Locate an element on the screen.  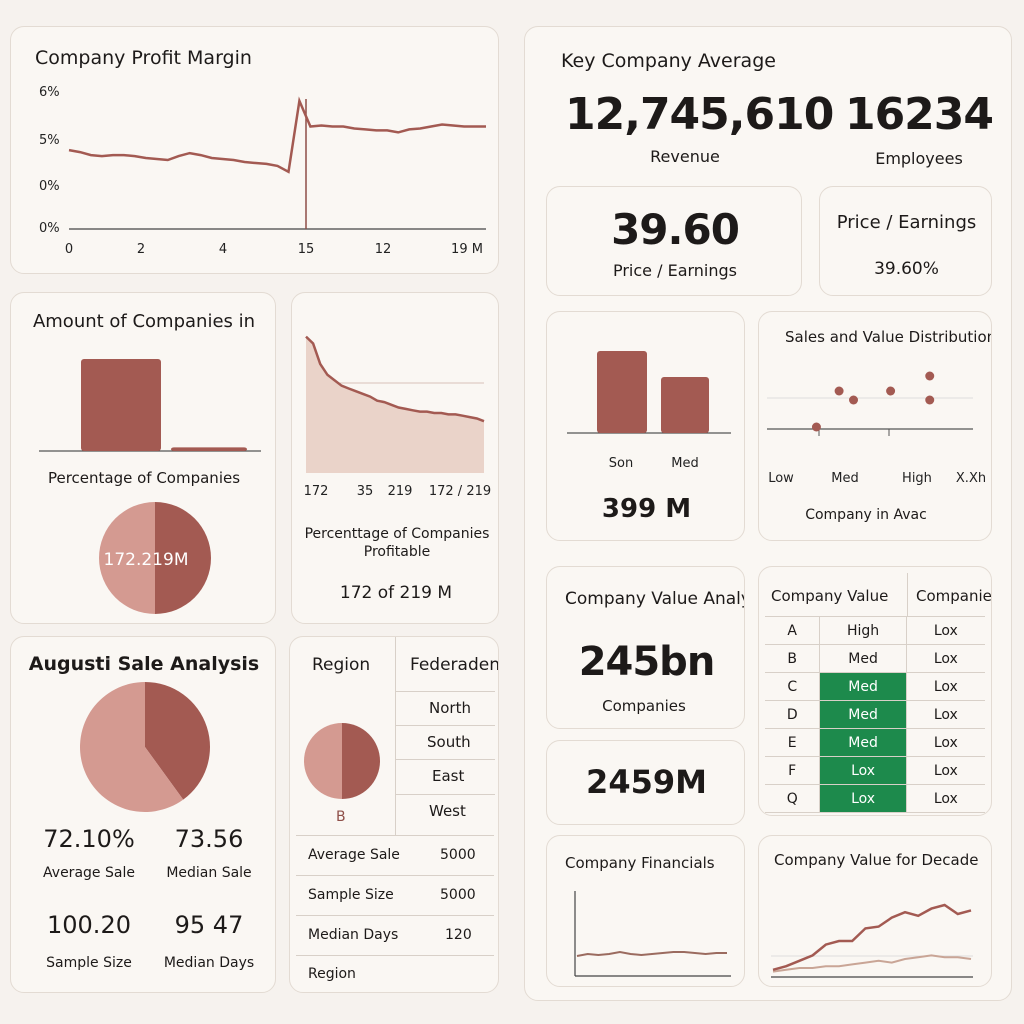
revenue-value: 12,745,610 is located at coordinates (699, 114).